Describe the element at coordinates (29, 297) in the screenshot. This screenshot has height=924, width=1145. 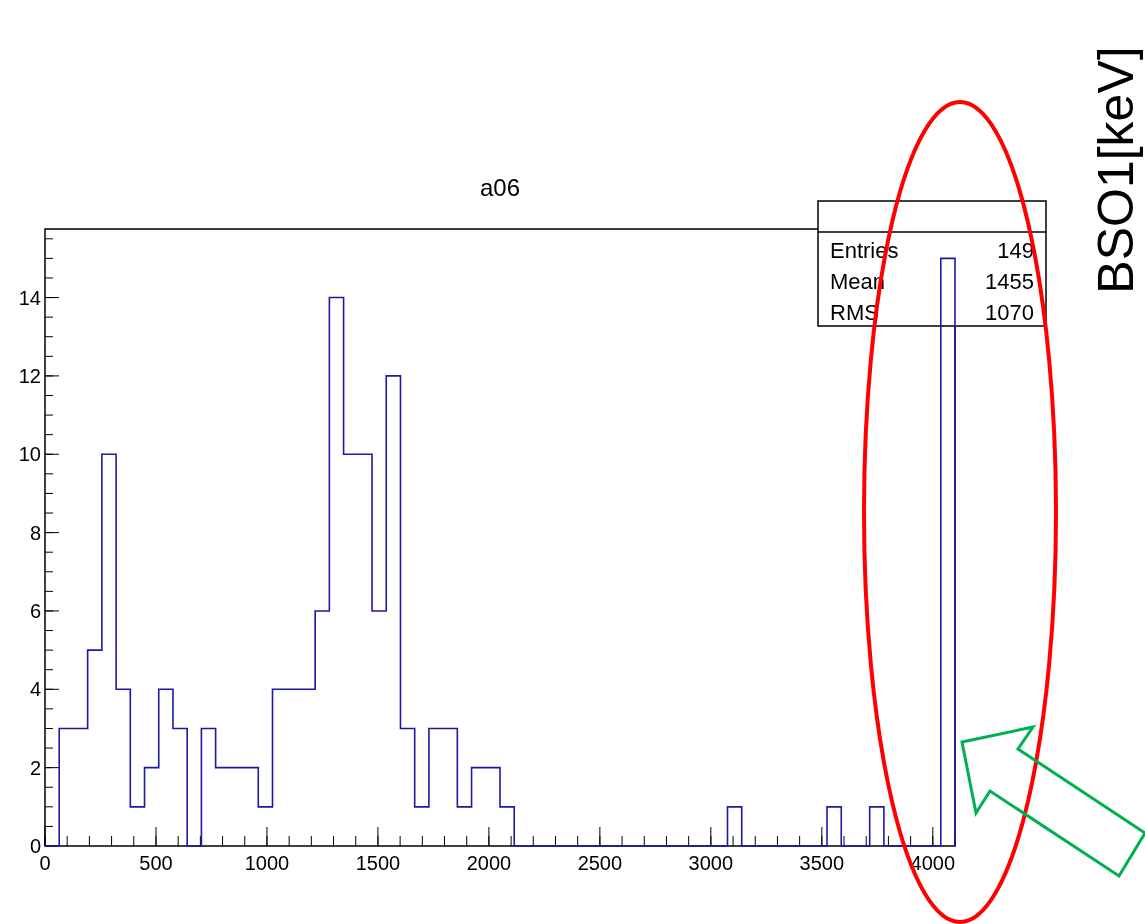
I see `y-tick-label: 14` at that location.